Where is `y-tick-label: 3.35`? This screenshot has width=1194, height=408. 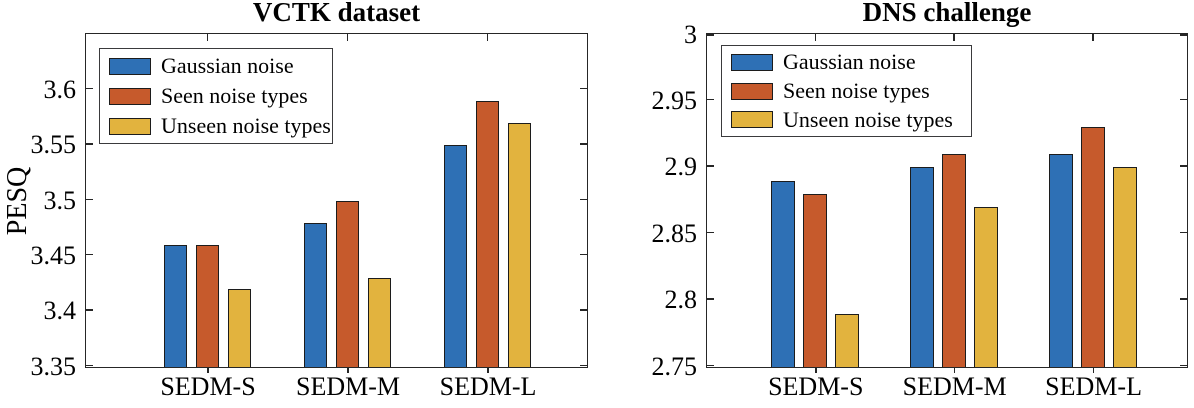 y-tick-label: 3.35 is located at coordinates (53, 366).